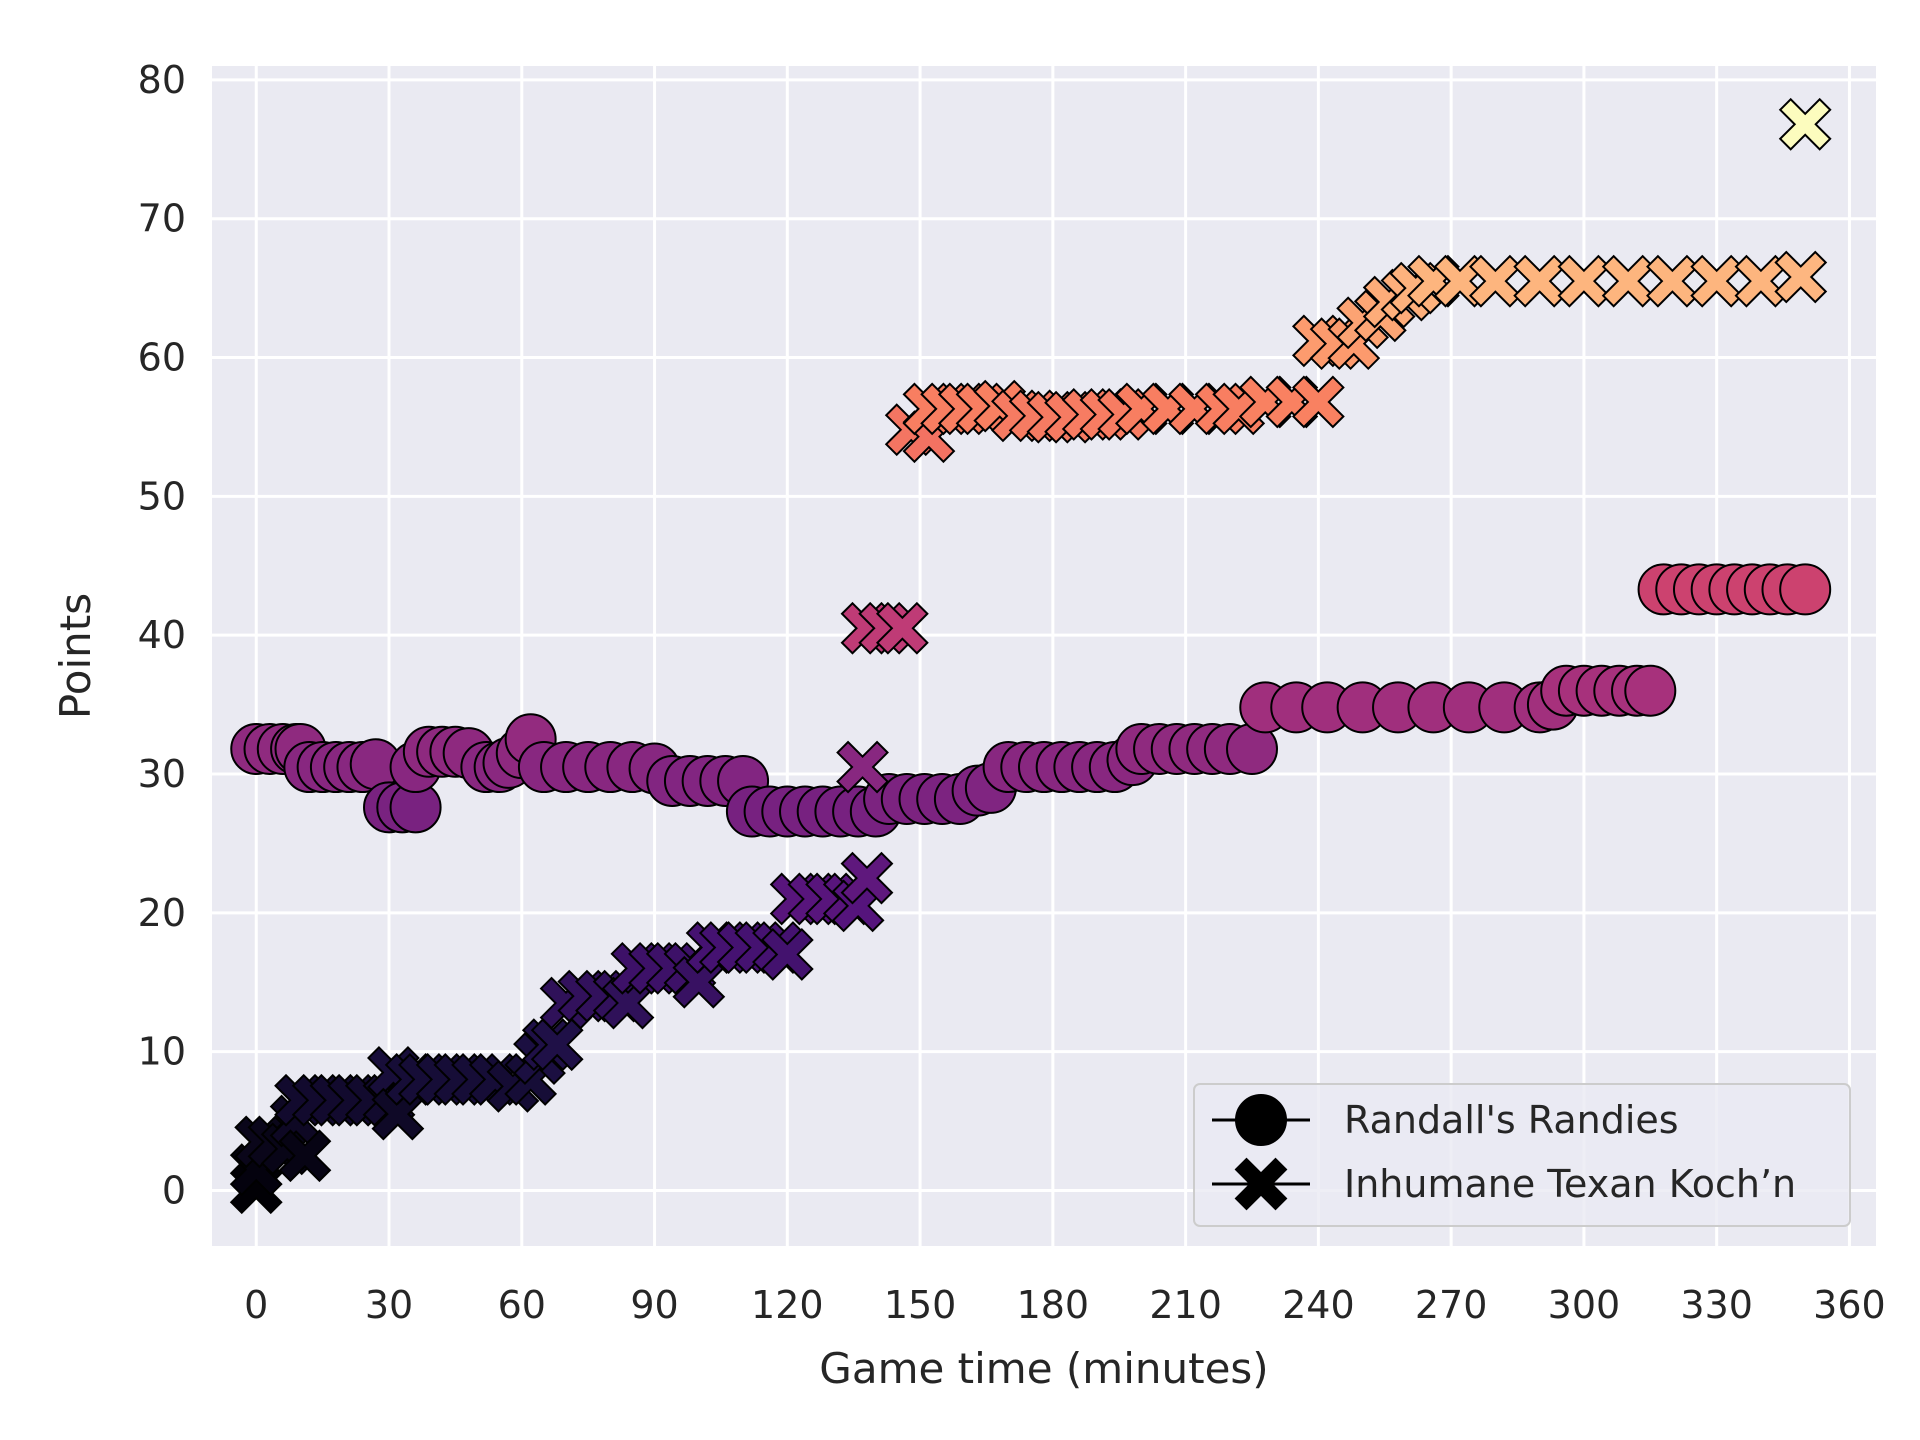  I want to click on y-tick-label: 50, so click(162, 496).